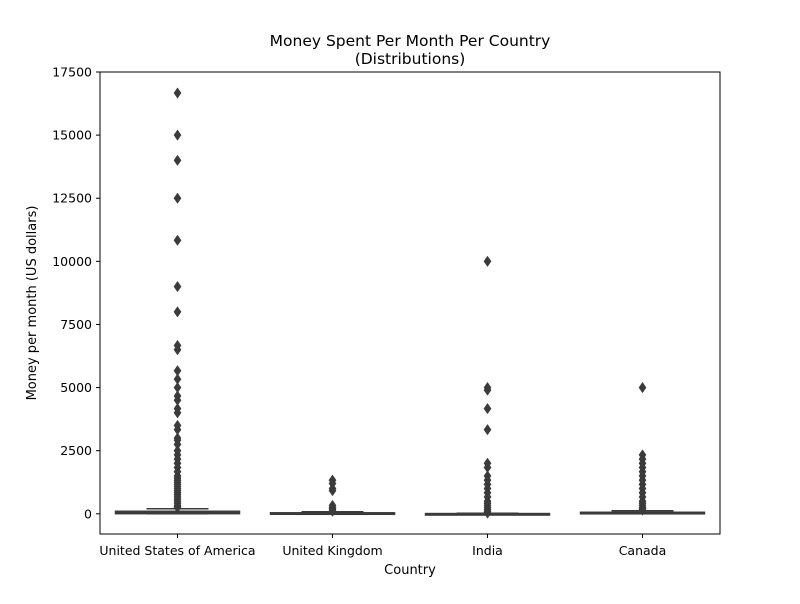 The height and width of the screenshot is (604, 800). What do you see at coordinates (88, 513) in the screenshot?
I see `y-tick-label: 0` at bounding box center [88, 513].